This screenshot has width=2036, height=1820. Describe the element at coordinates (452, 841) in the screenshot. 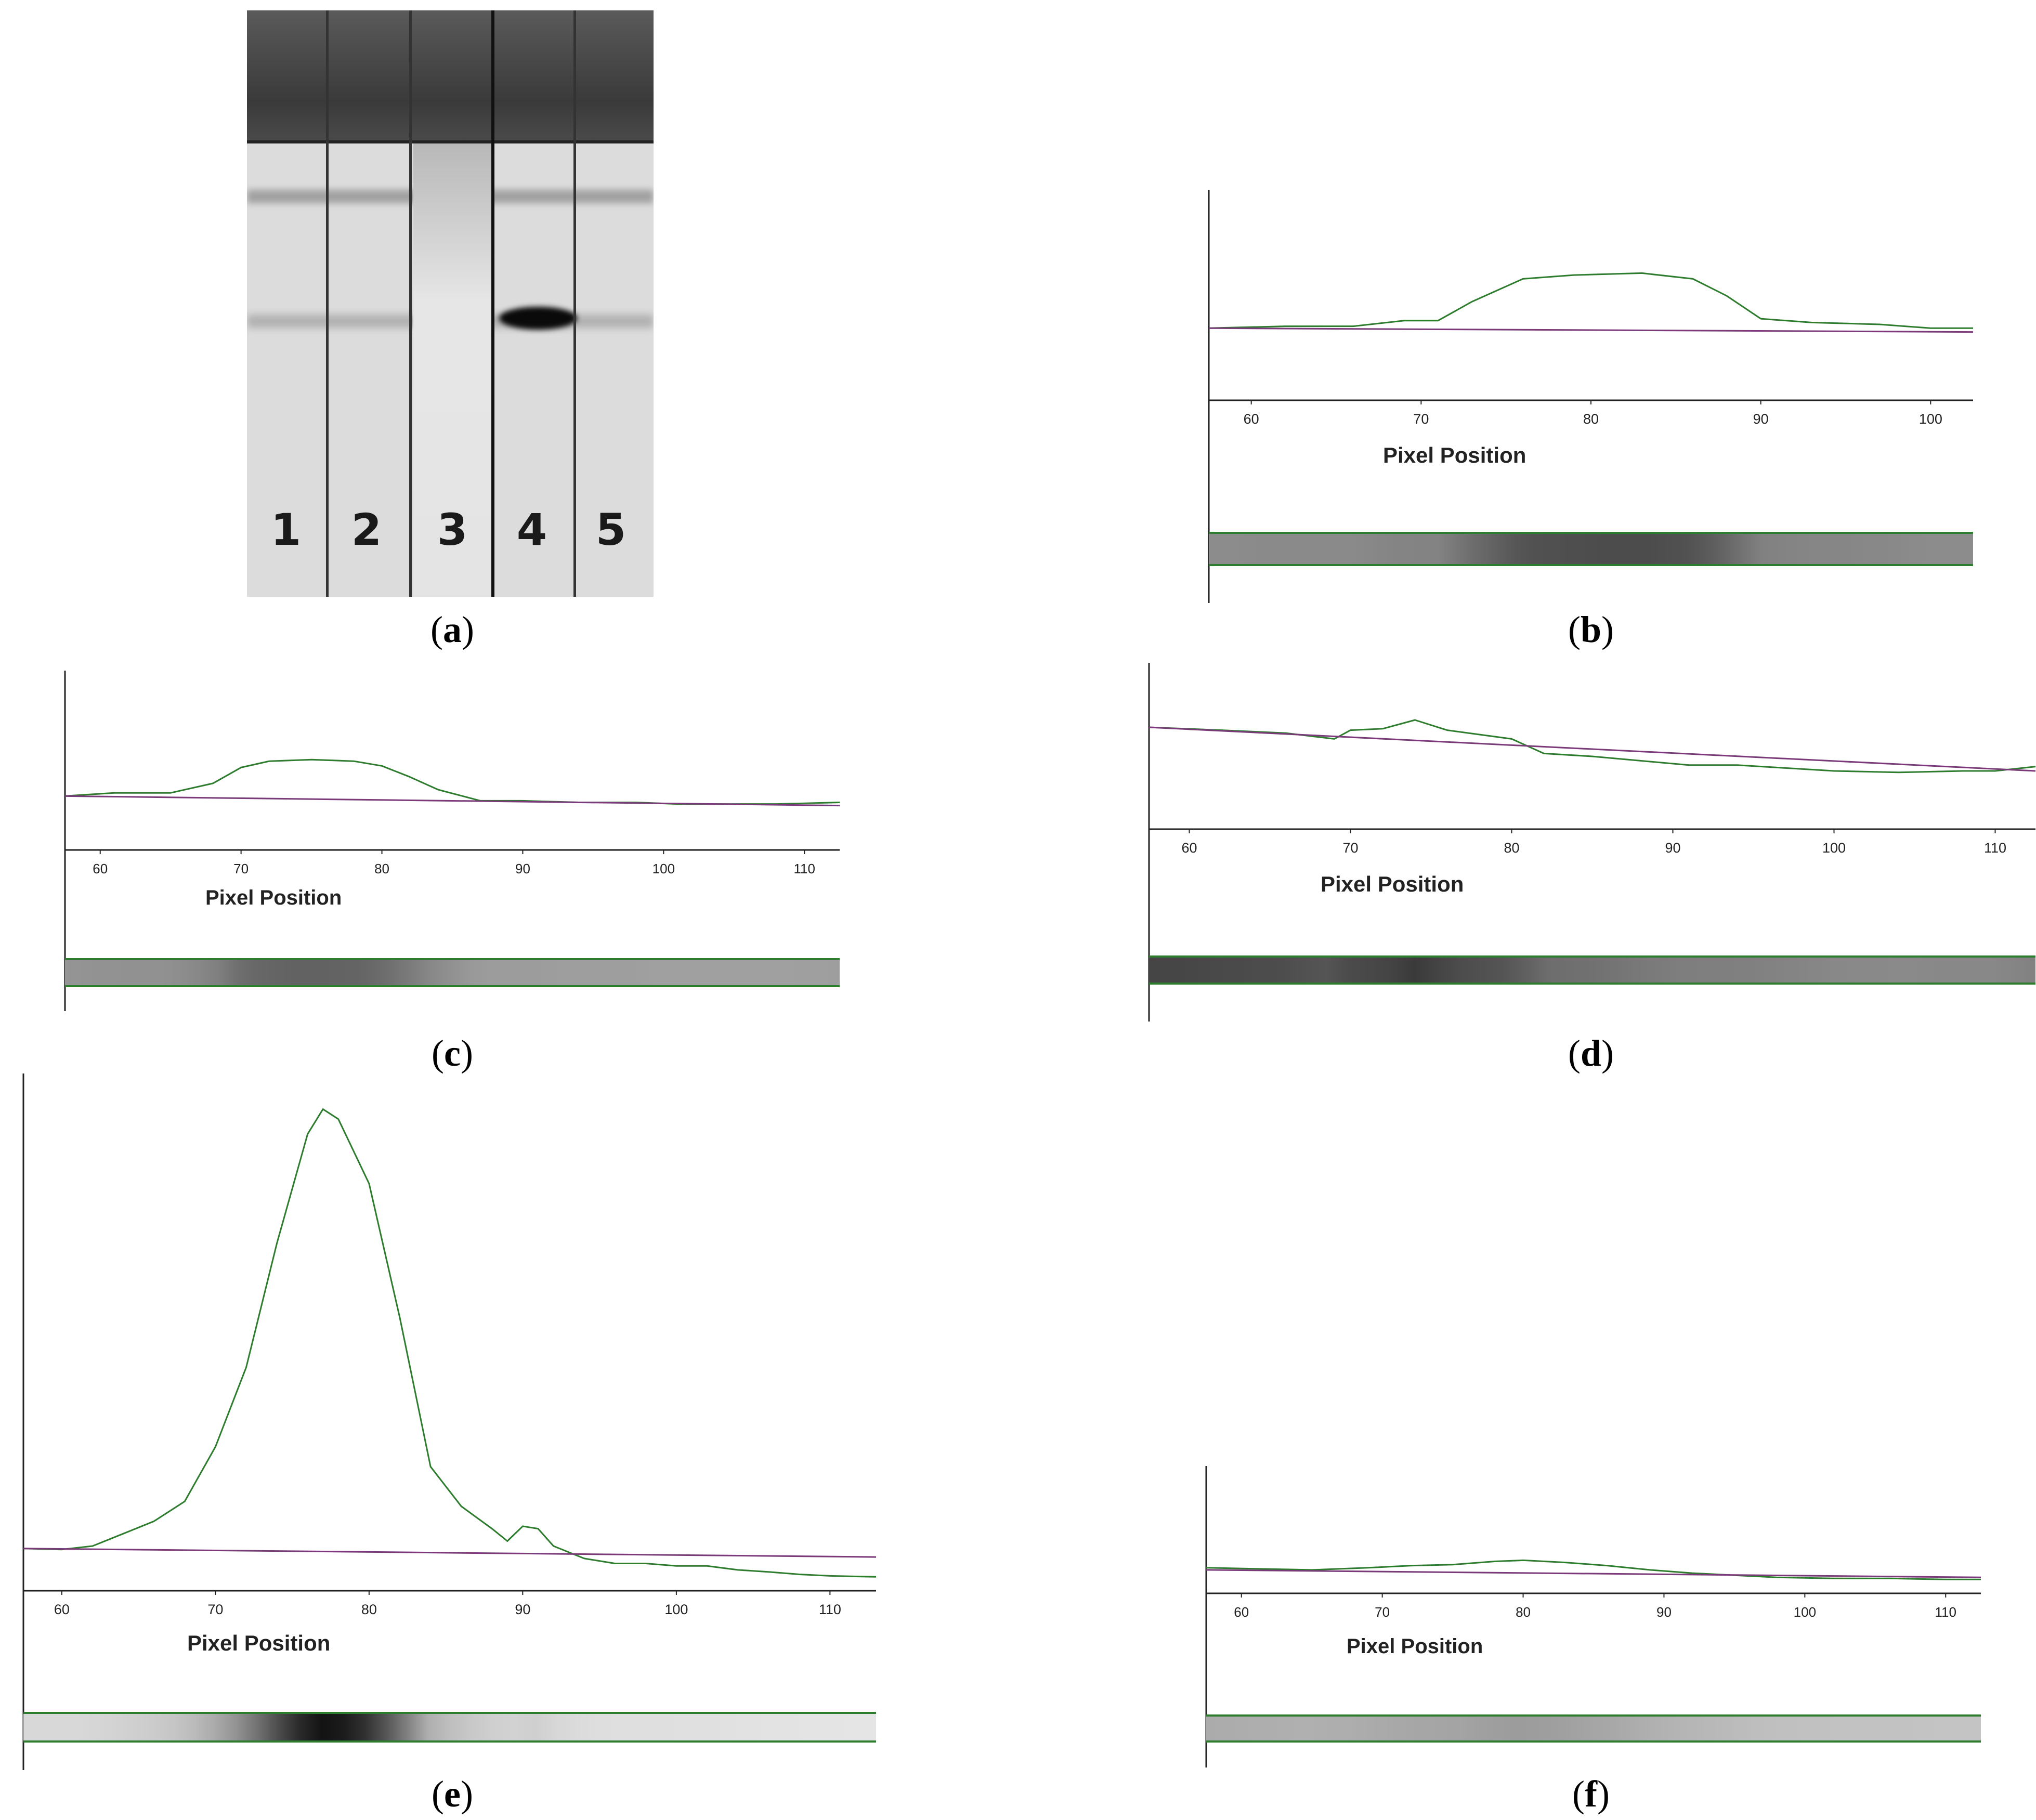

I see `densitometry-plot-c: 60 70 80 90 100 110 Pixel Position` at that location.